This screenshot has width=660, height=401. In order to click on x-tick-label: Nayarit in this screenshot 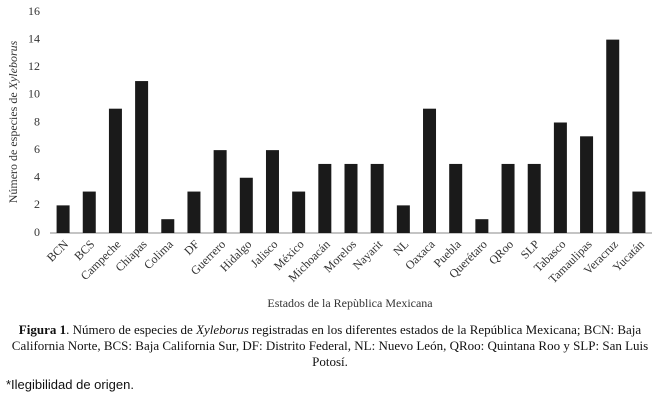, I will do `click(368, 255)`.